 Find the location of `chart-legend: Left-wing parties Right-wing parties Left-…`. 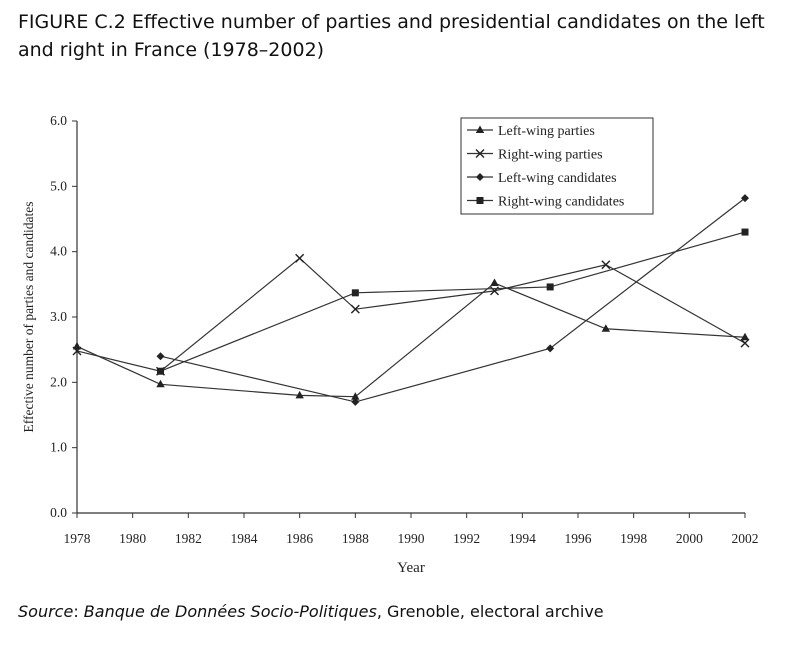

chart-legend: Left-wing parties Right-wing parties Left-… is located at coordinates (557, 166).